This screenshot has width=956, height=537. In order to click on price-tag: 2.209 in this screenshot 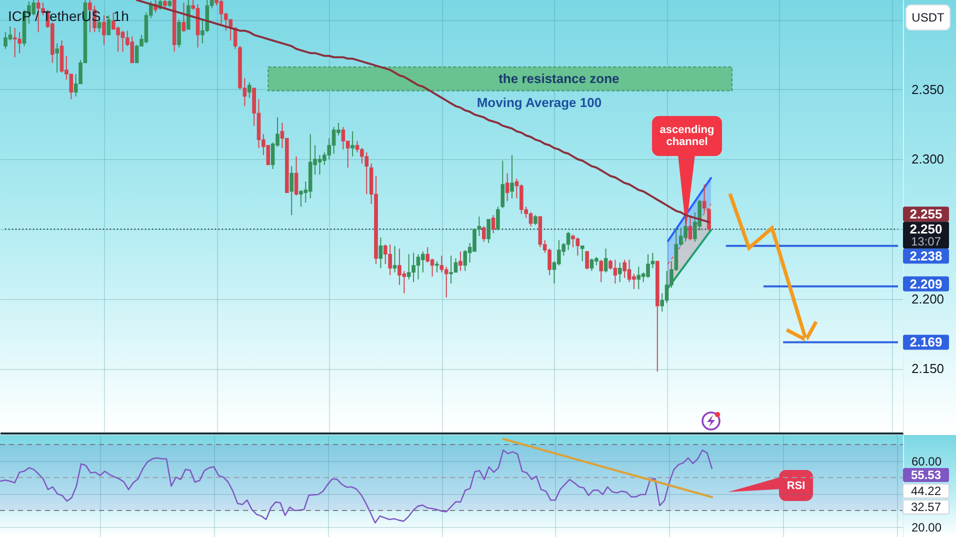, I will do `click(926, 284)`.